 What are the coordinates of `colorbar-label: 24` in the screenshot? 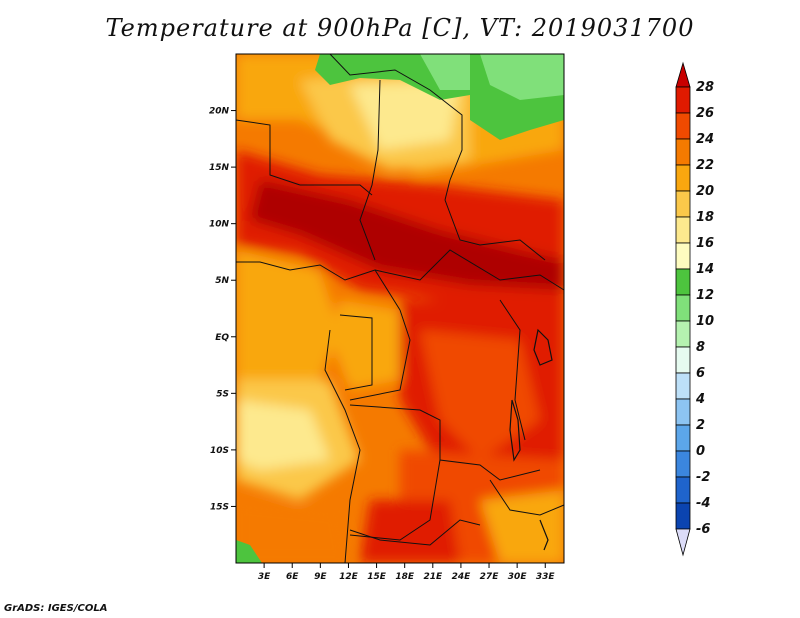 It's located at (705, 139).